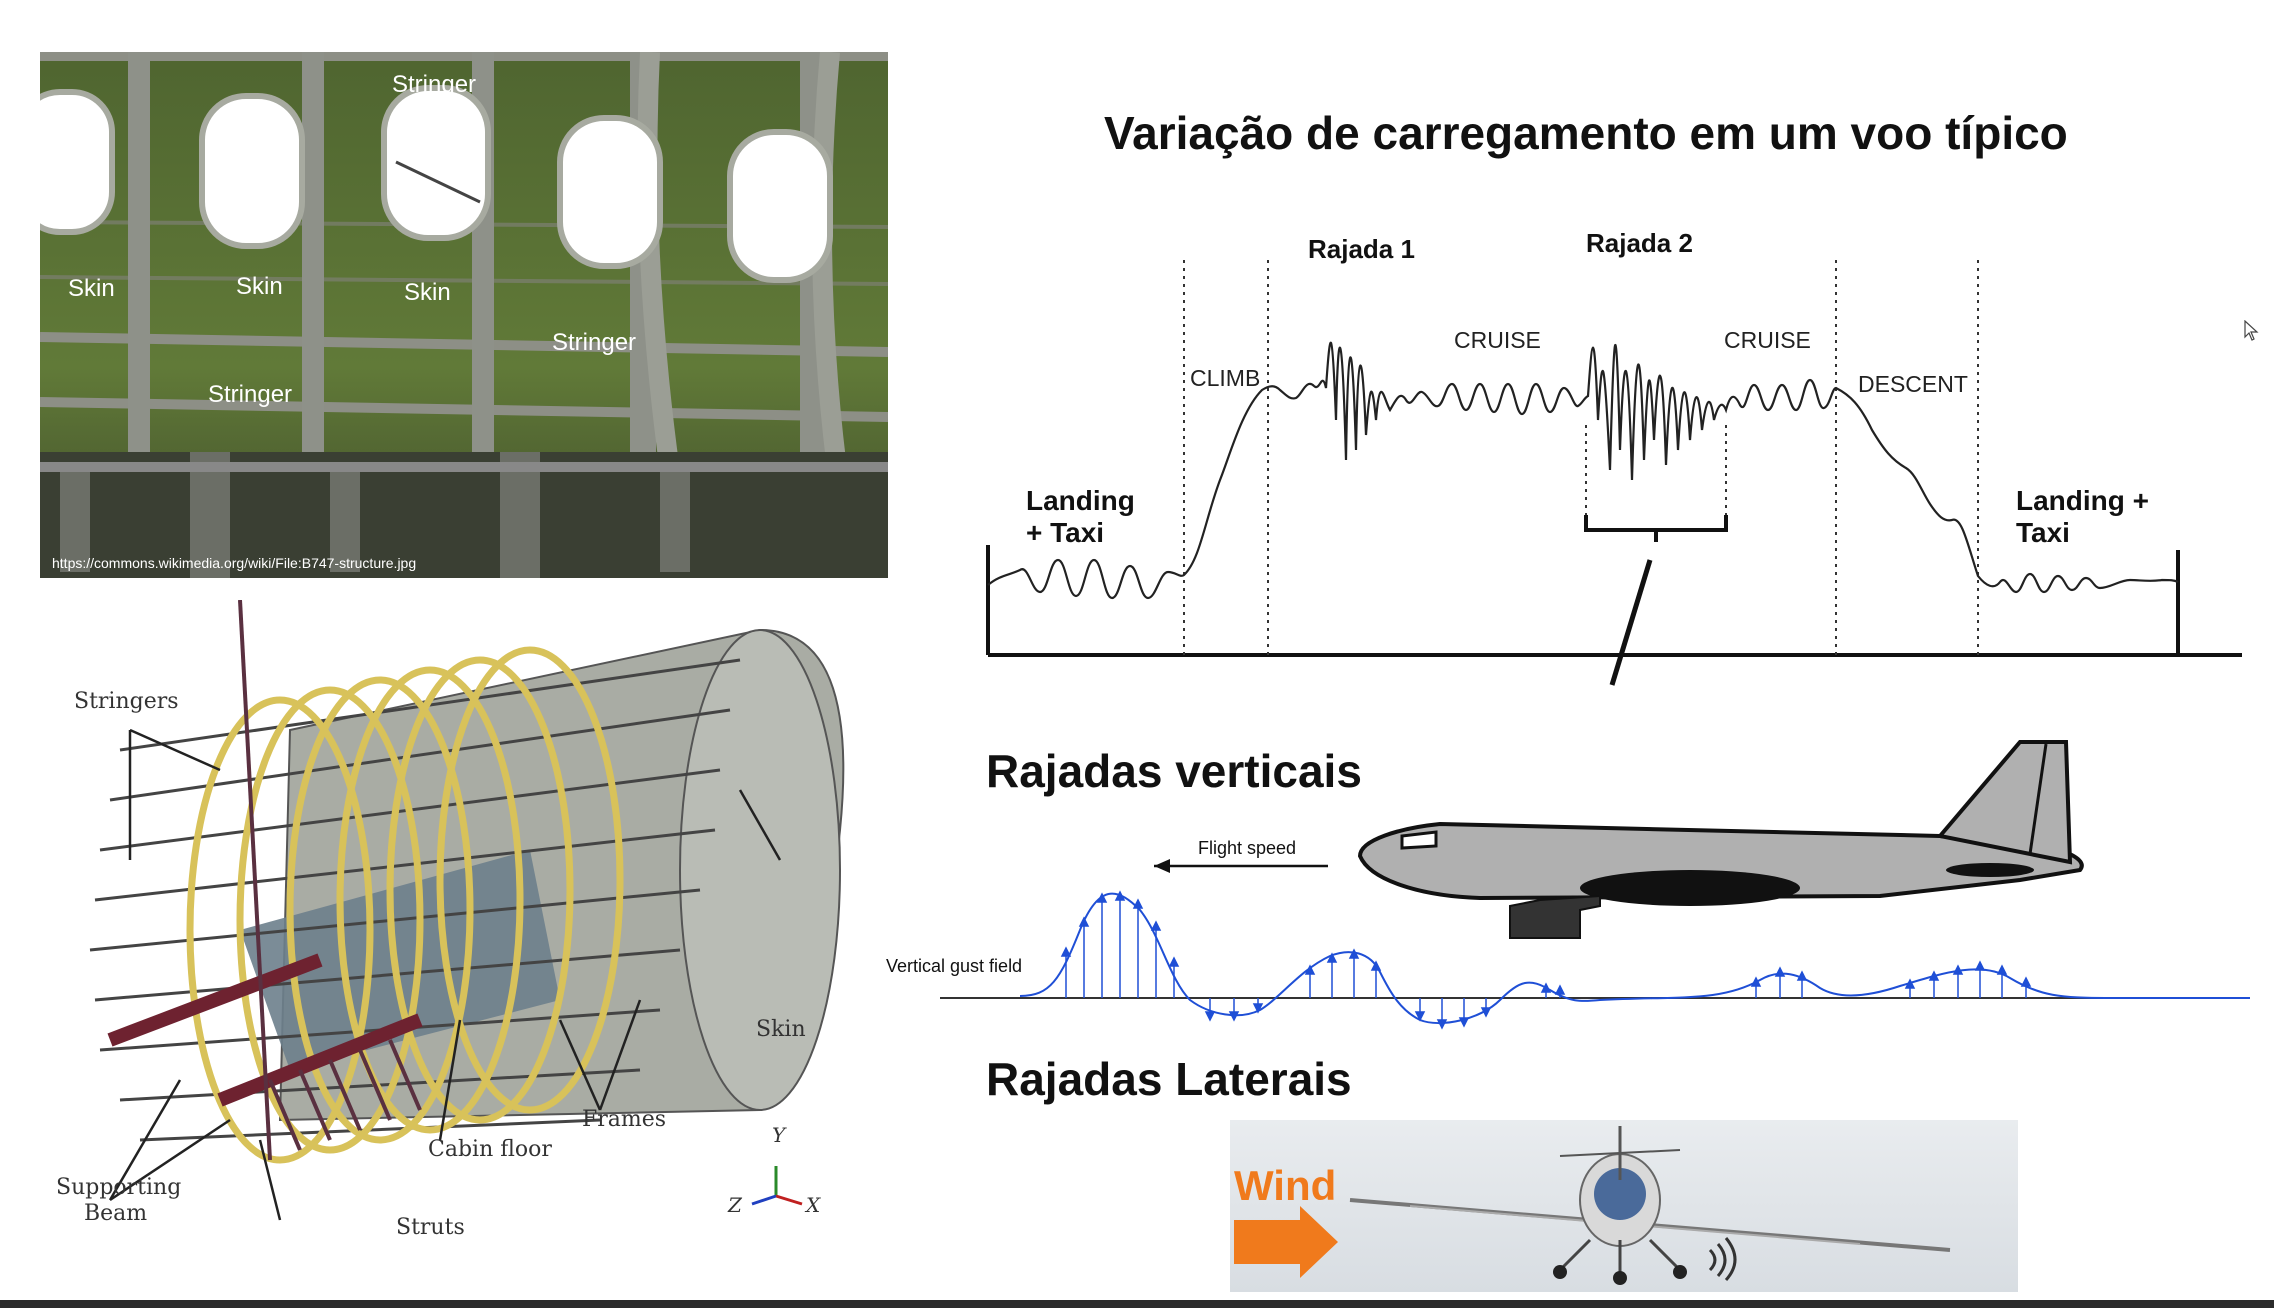 This screenshot has height=1308, width=2274. Describe the element at coordinates (1639, 243) in the screenshot. I see `rajada-2-label: Rajada 2` at that location.